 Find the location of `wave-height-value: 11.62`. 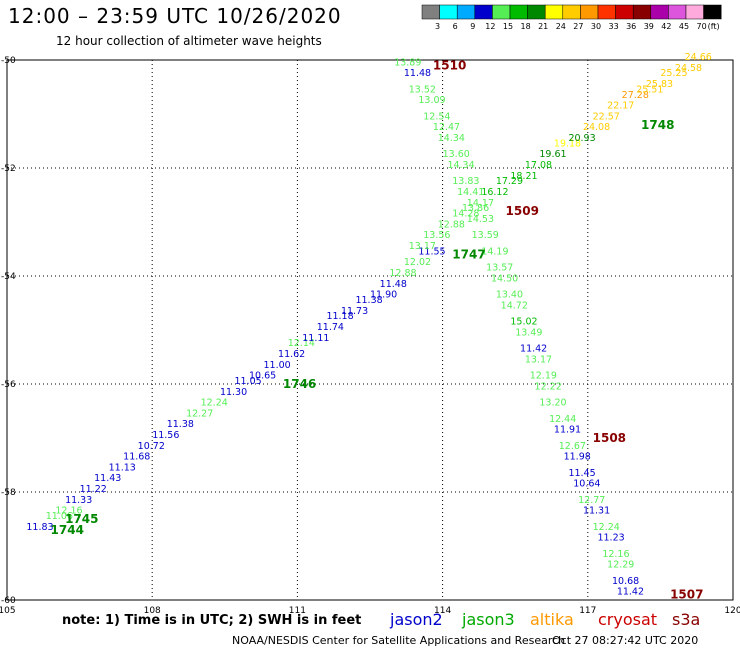

wave-height-value: 11.62 is located at coordinates (291, 354).